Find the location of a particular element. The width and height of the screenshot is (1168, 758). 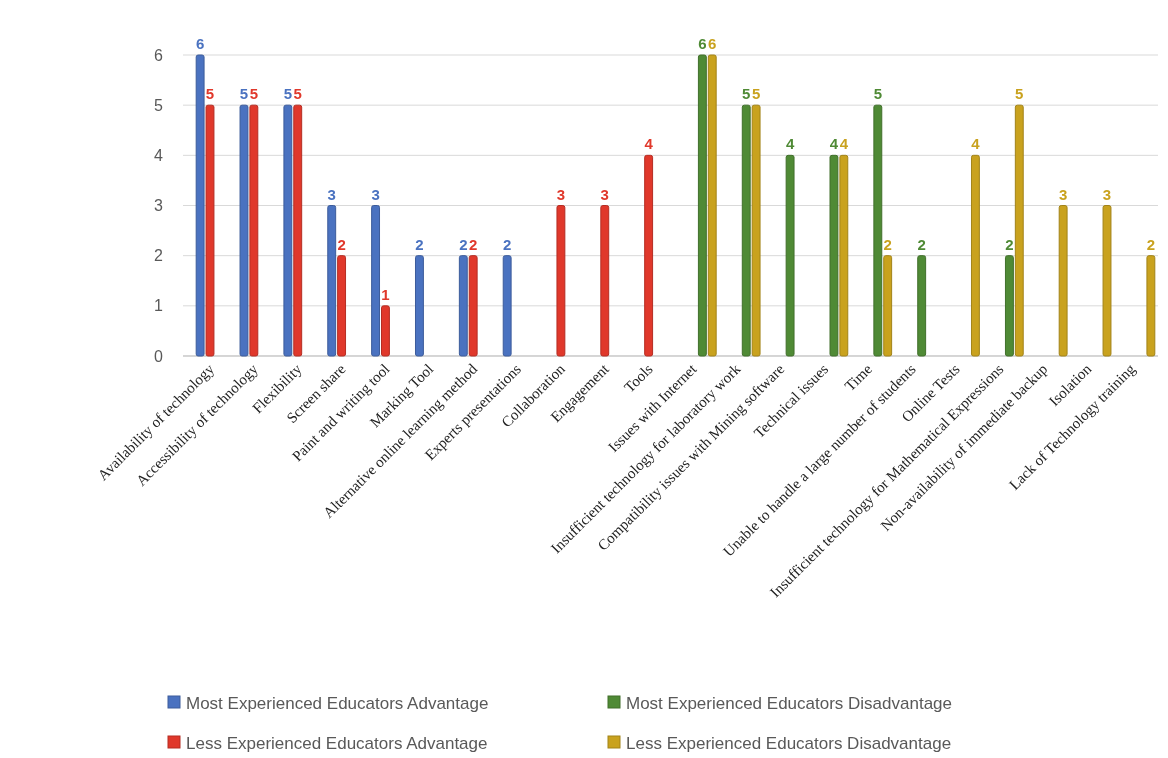

y-tick-label: 5 is located at coordinates (159, 105).